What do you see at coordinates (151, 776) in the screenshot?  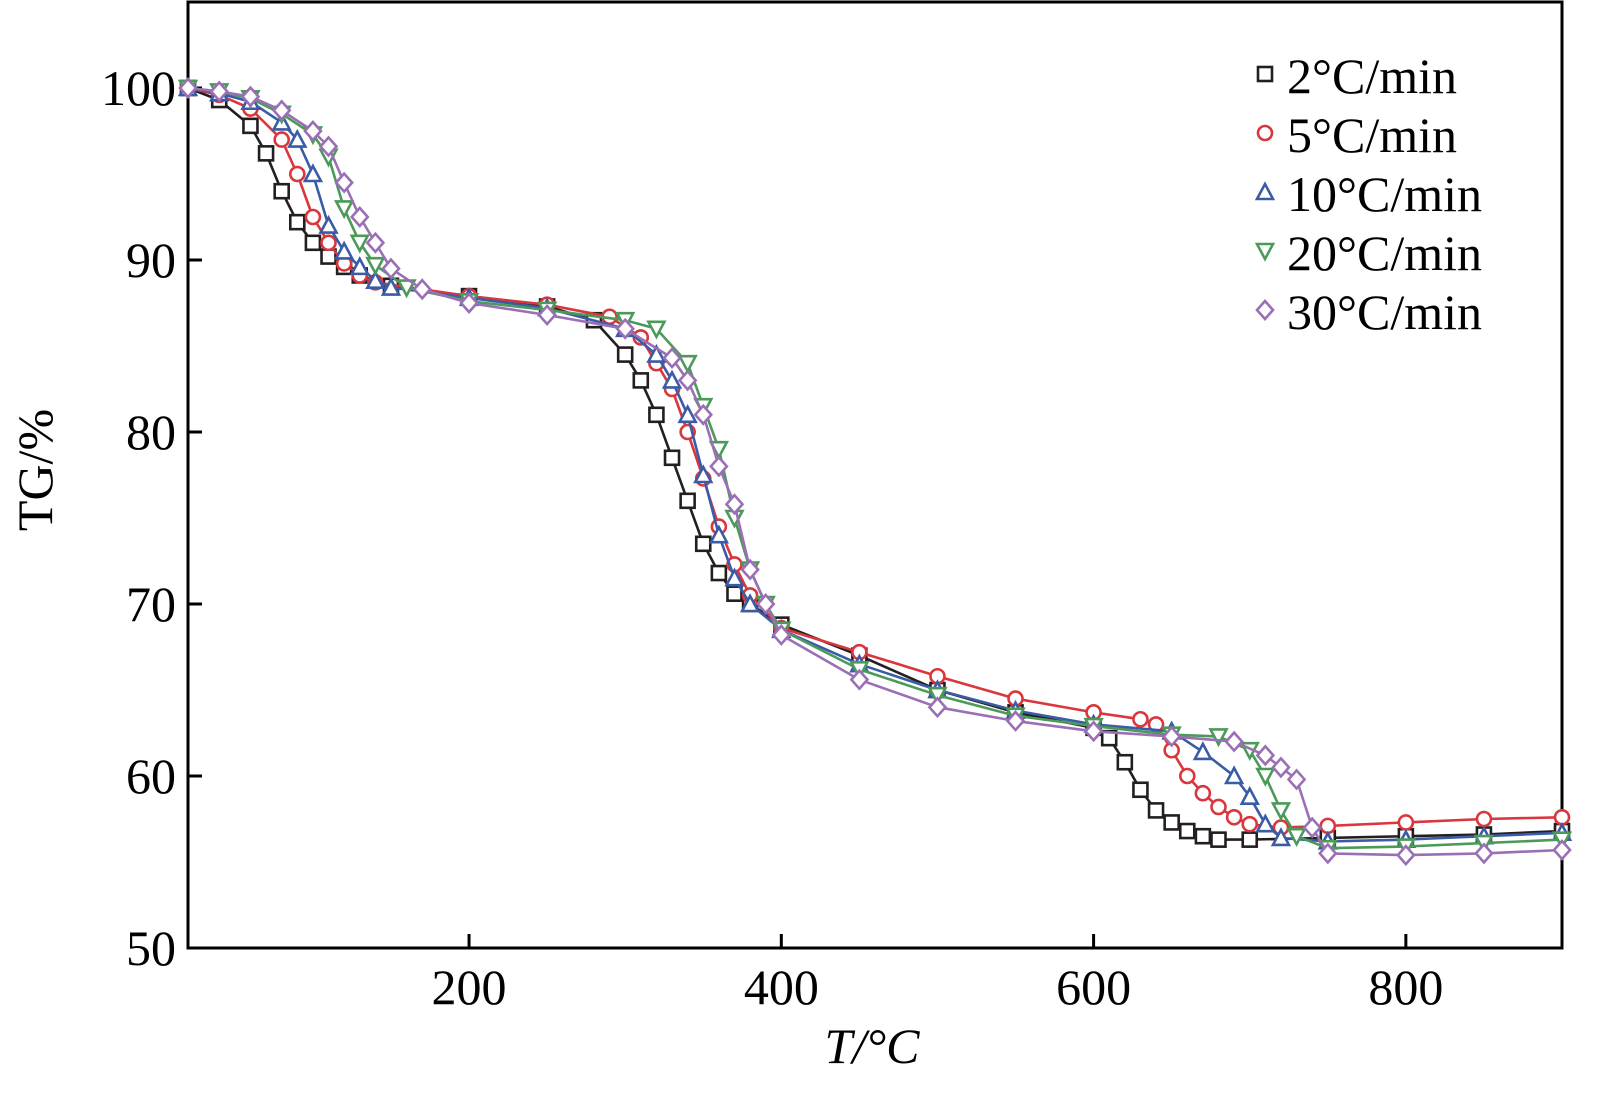 I see `y-tick-label: 60` at bounding box center [151, 776].